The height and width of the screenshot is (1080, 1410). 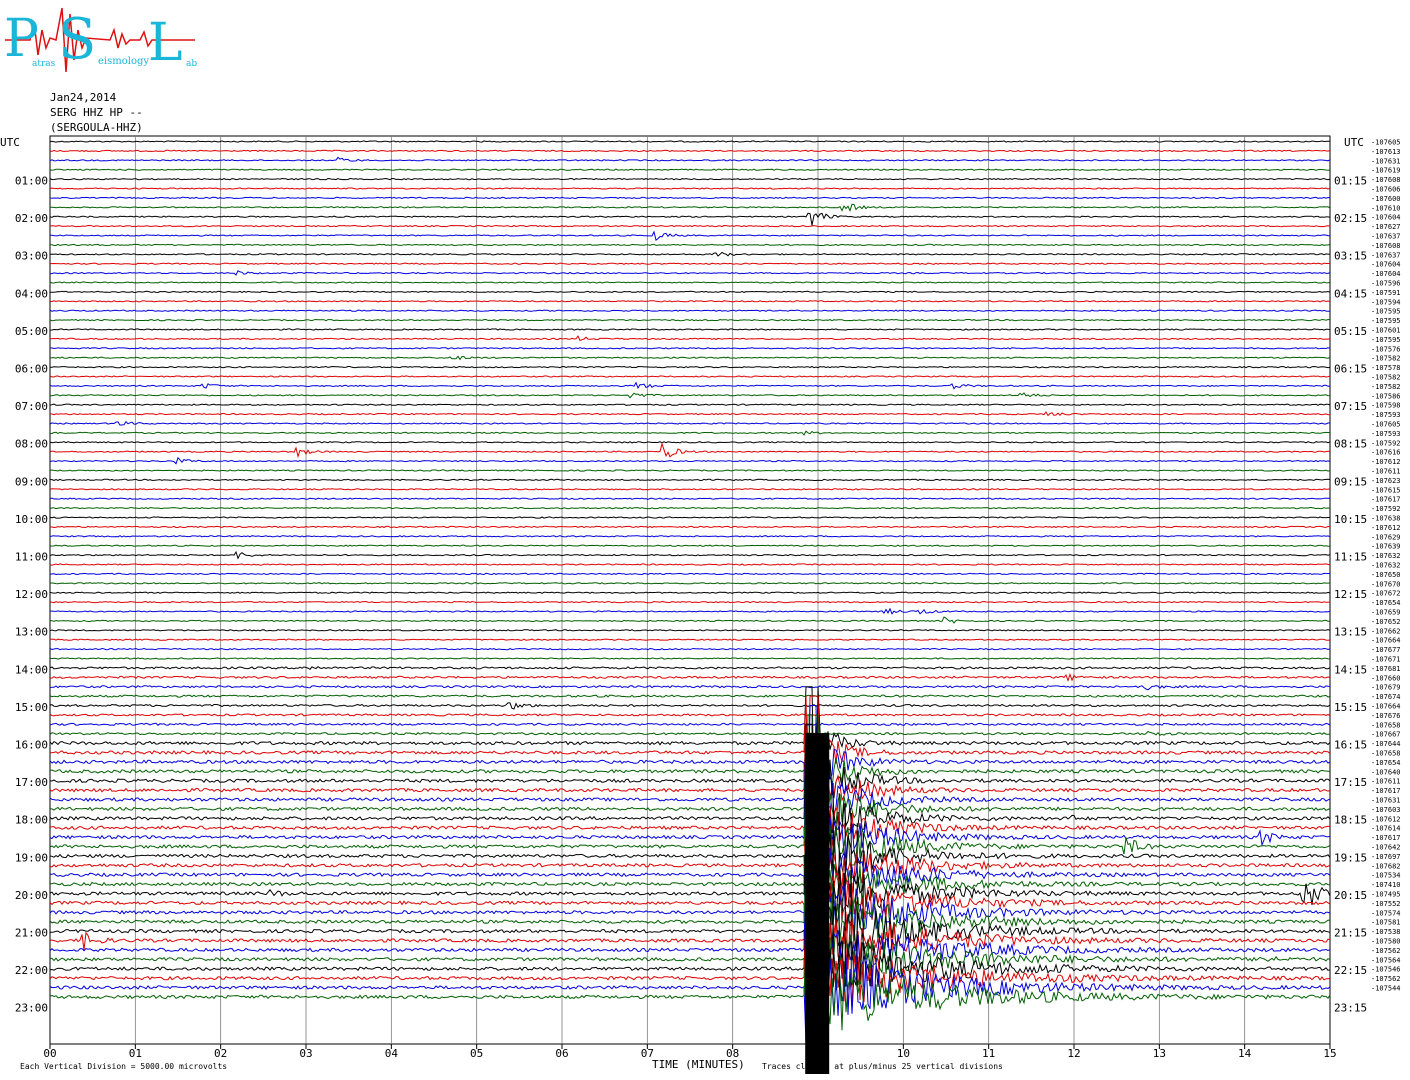 I want to click on trace-offset-label: -107619, so click(x=1386, y=171).